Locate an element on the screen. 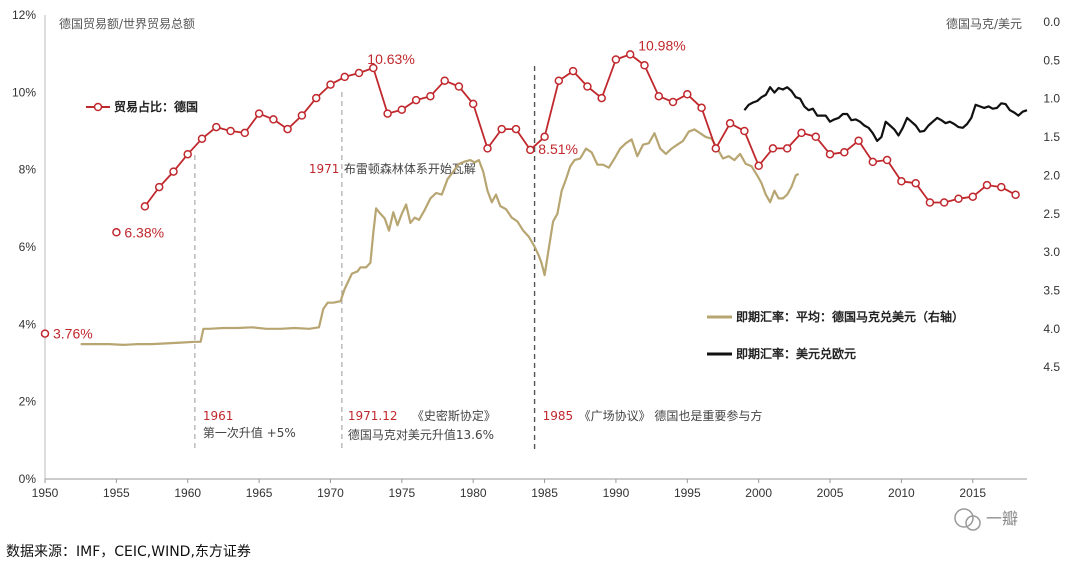  y-right-tick-label: 0.0 is located at coordinates (1051, 22).